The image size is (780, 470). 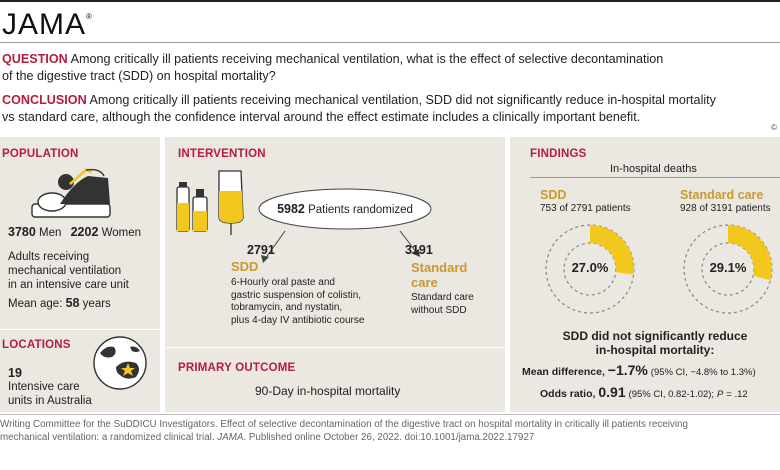 What do you see at coordinates (283, 282) in the screenshot?
I see `sdd-desc-line1: 6-Hourly oral paste and` at bounding box center [283, 282].